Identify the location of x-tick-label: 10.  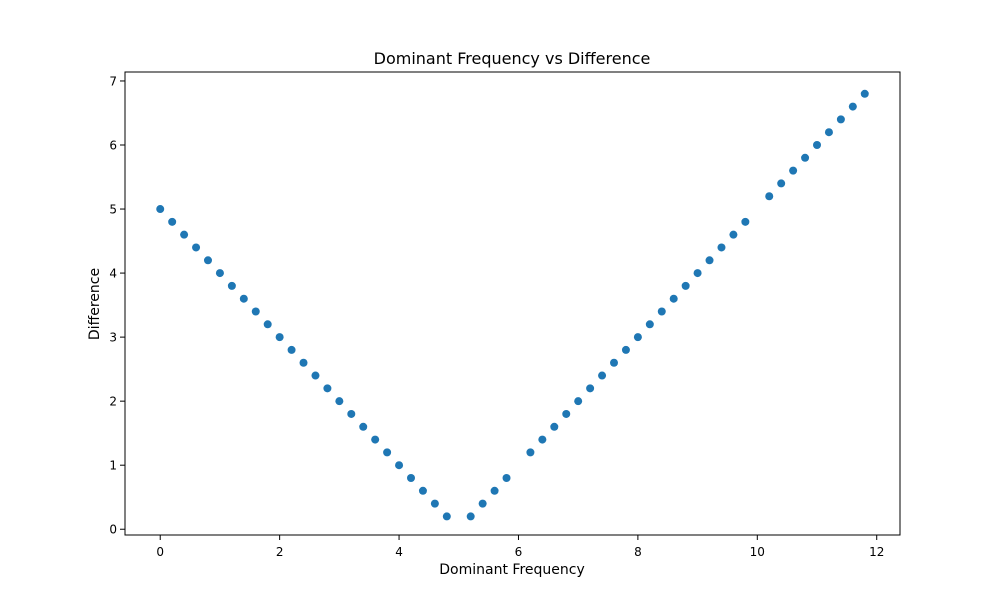
(757, 552).